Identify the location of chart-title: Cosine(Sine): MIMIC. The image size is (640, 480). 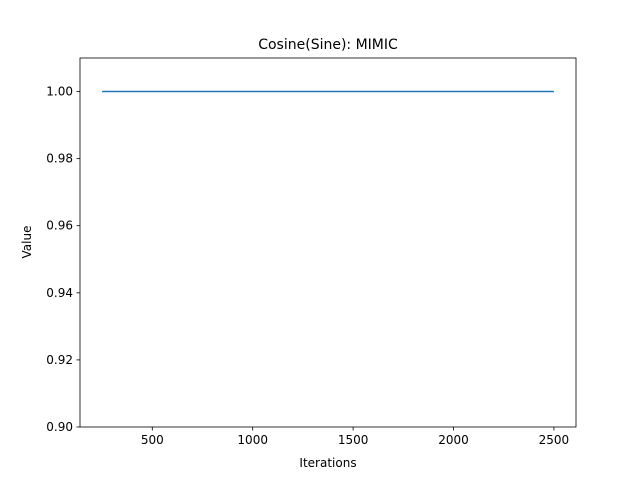
(328, 45).